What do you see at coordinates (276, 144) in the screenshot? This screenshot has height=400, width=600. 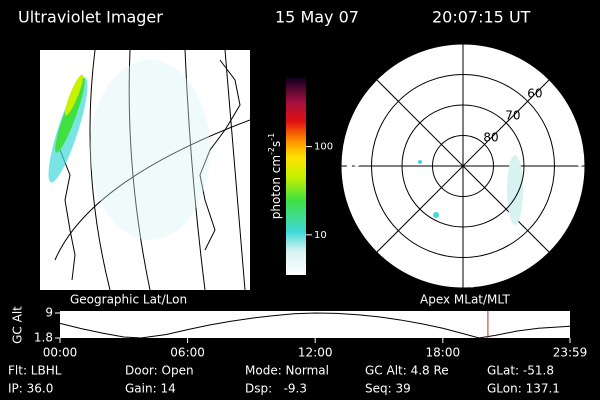 I see `unit: s` at bounding box center [276, 144].